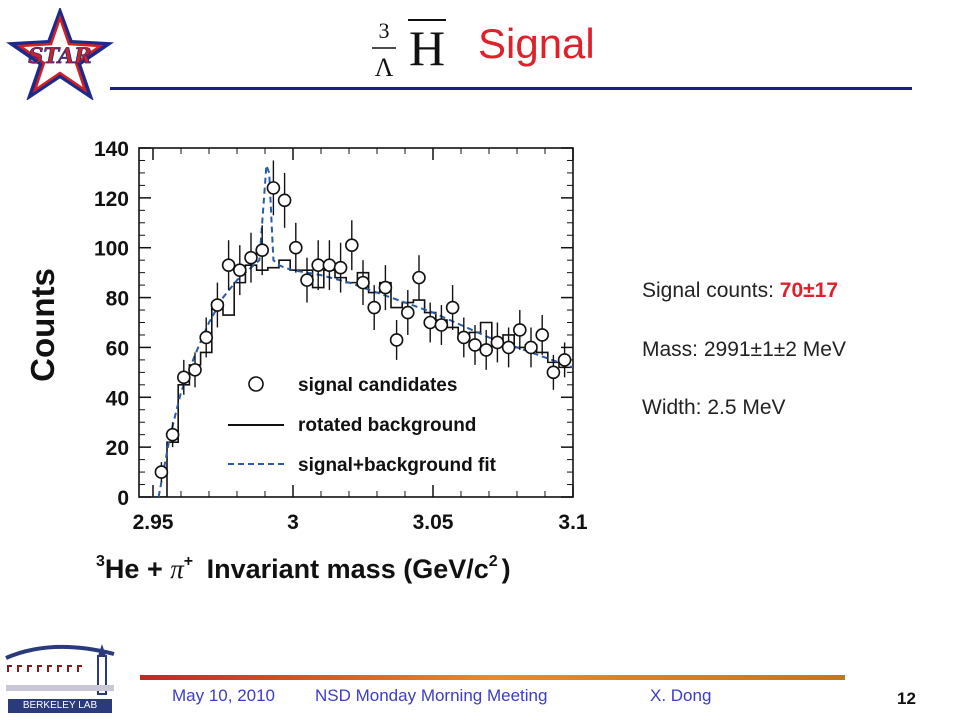 This screenshot has height=720, width=960. What do you see at coordinates (384, 67) in the screenshot?
I see `formula-subscript: Λ` at bounding box center [384, 67].